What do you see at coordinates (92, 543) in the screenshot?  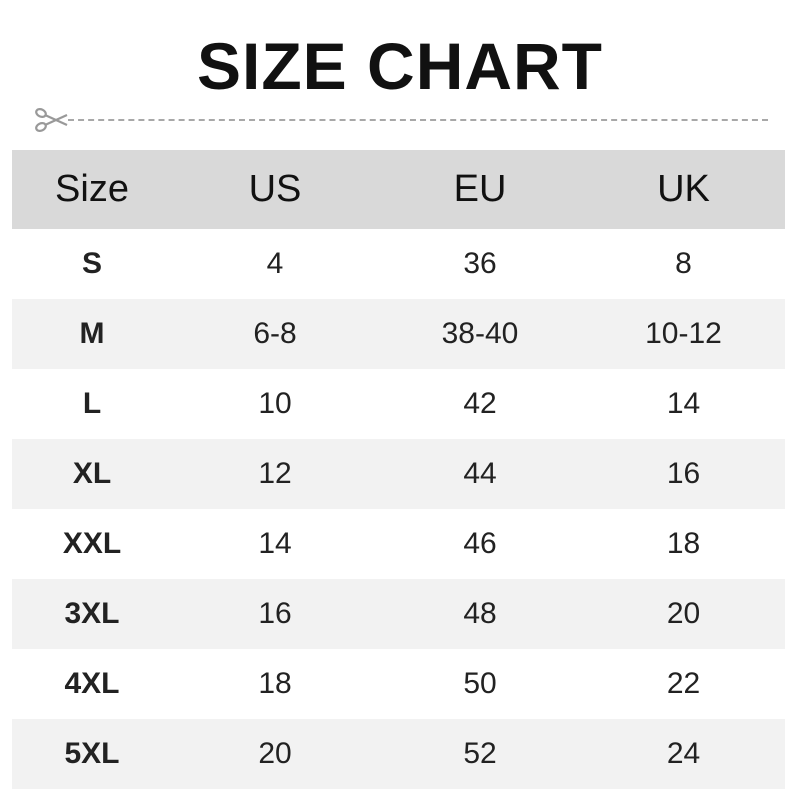 I see `cell-size: XXL` at bounding box center [92, 543].